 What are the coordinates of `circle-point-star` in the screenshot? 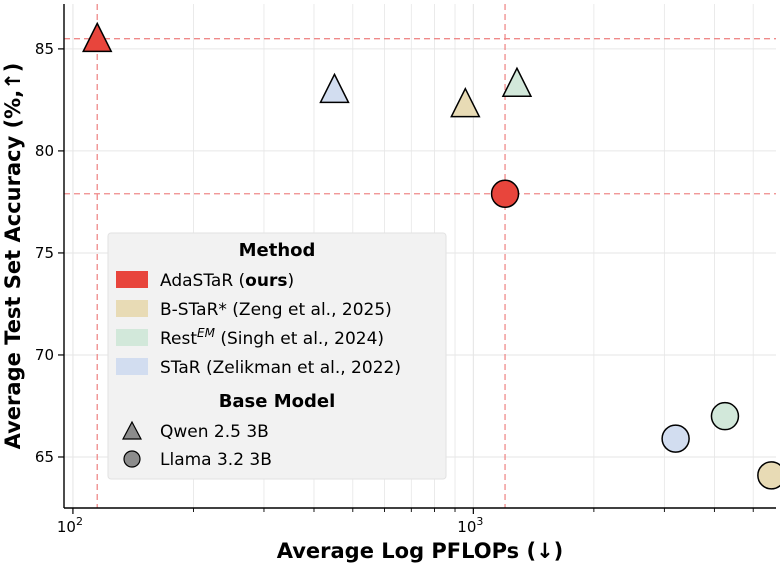 It's located at (675, 438).